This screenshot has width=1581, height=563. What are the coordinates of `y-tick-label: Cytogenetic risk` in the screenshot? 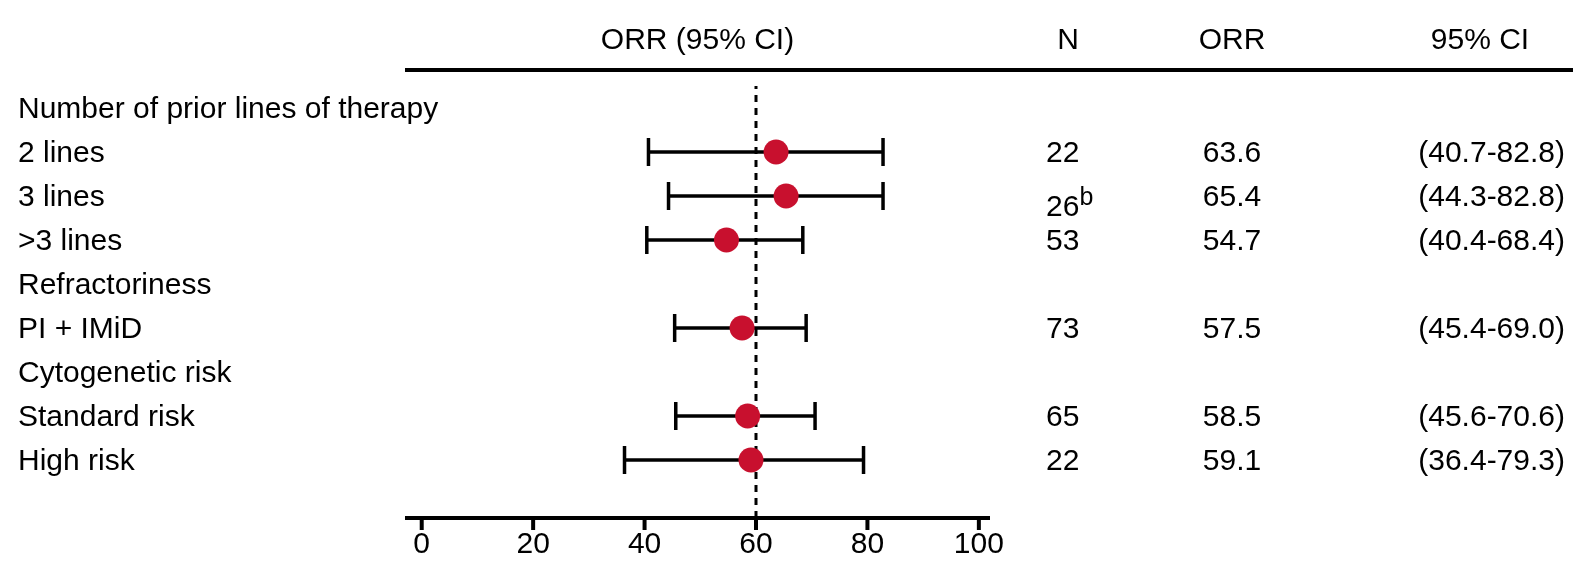 It's located at (125, 371).